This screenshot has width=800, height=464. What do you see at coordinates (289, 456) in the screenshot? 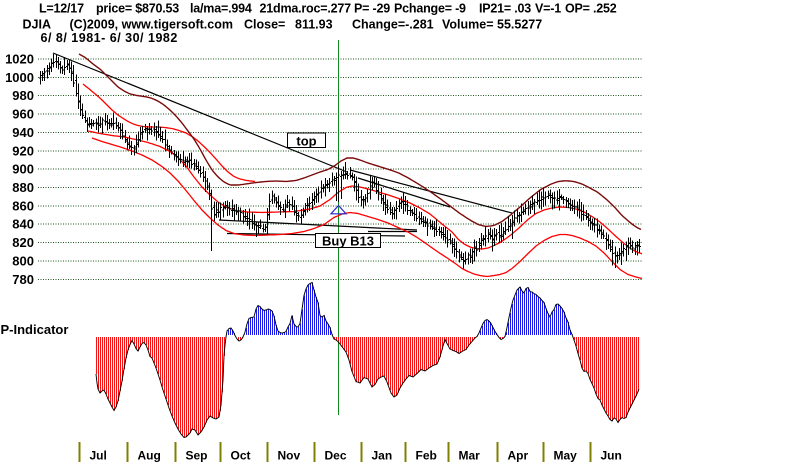
I see `svg-text: Nov` at bounding box center [289, 456].